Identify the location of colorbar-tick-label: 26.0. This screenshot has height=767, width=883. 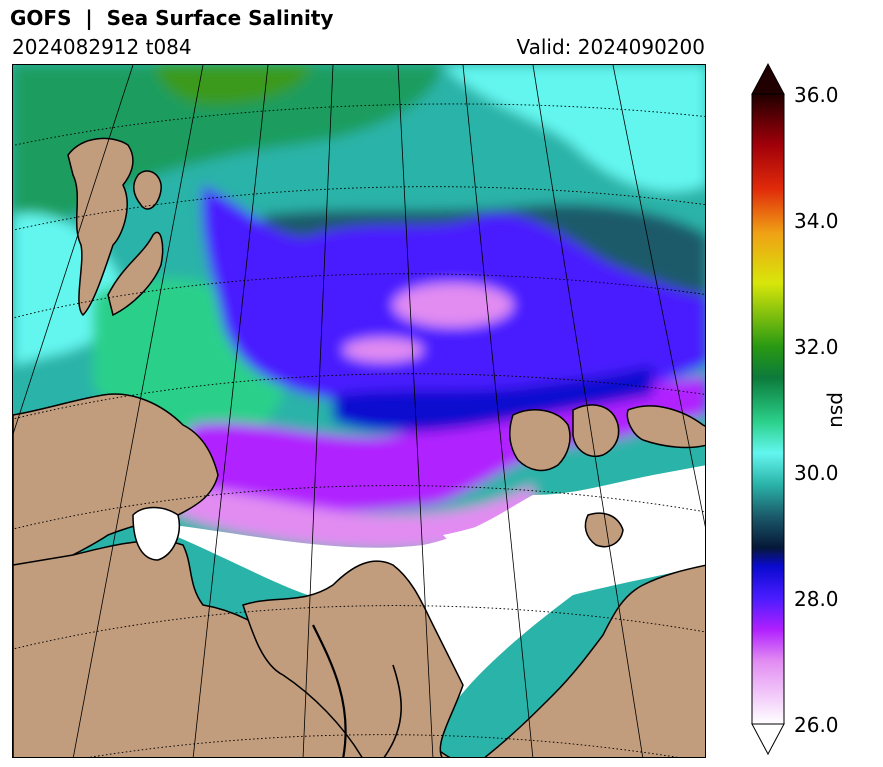
(816, 725).